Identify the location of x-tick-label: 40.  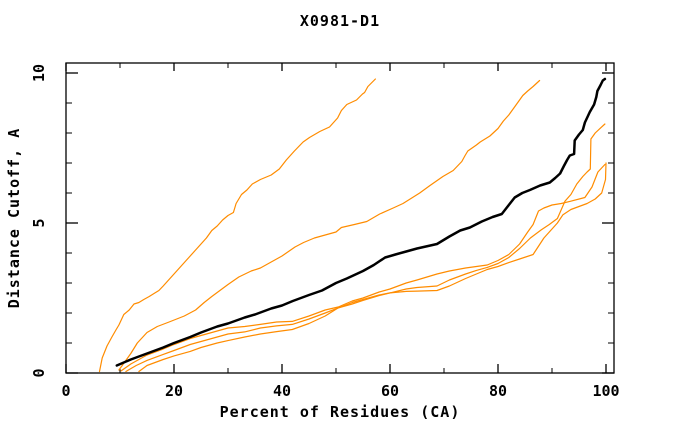
(282, 391).